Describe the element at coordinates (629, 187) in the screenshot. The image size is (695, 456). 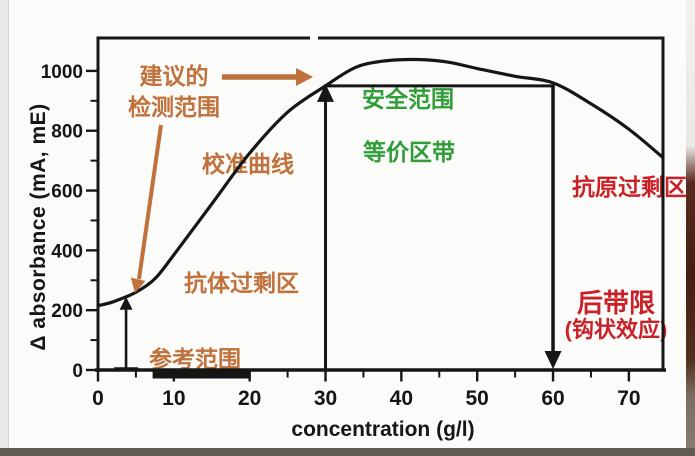
I see `antigen-excess-zone-label: 抗原过剩区` at that location.